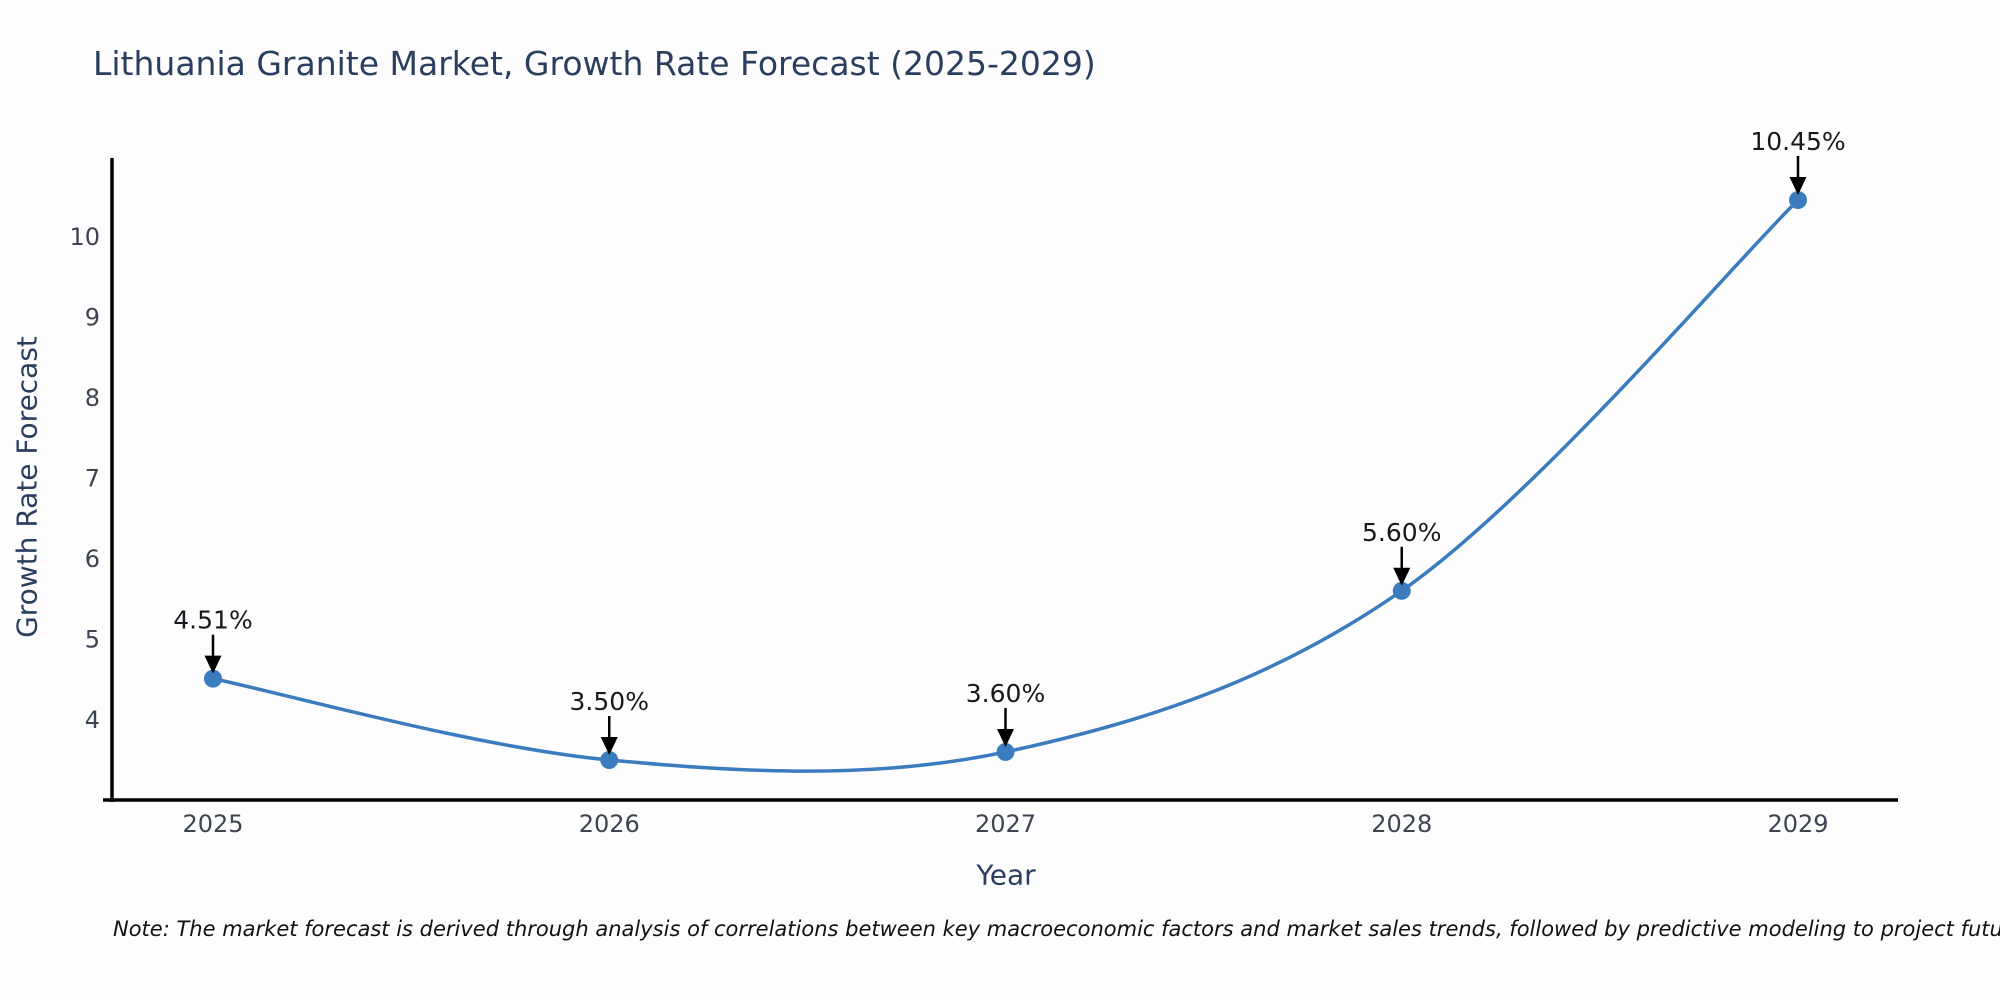 The width and height of the screenshot is (2000, 1000). What do you see at coordinates (1797, 141) in the screenshot?
I see `data-point-label: 10.45%` at bounding box center [1797, 141].